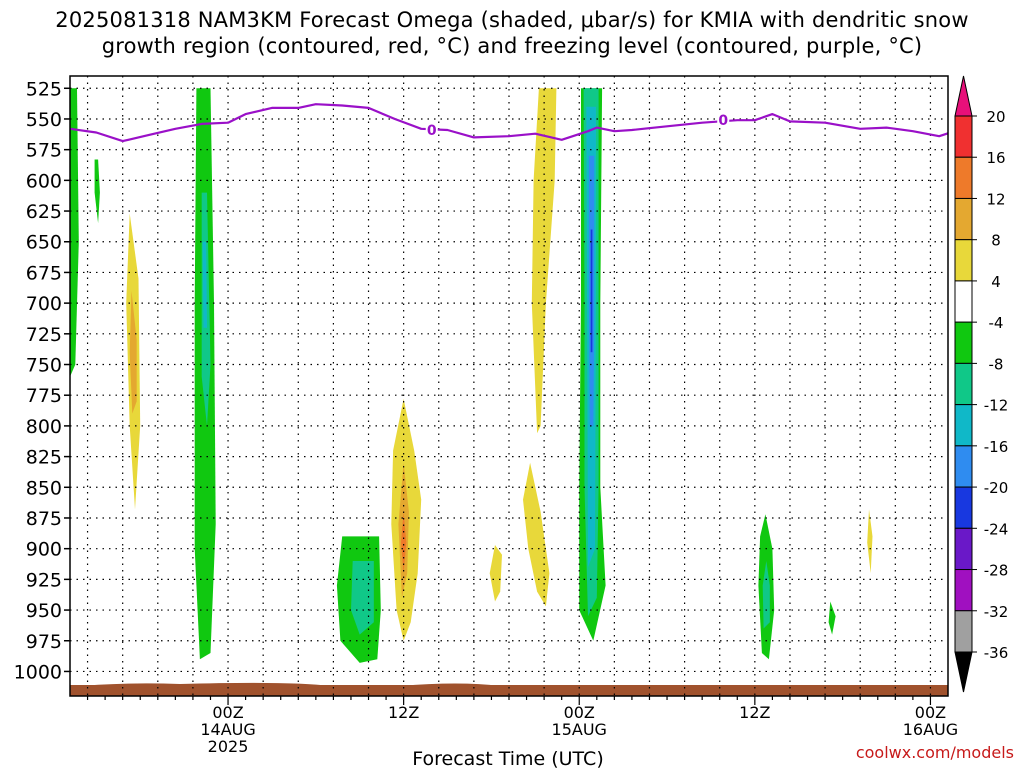 Image resolution: width=1024 pixels, height=768 pixels. Describe the element at coordinates (38, 672) in the screenshot. I see `y-tick-label-1000: 1000` at that location.